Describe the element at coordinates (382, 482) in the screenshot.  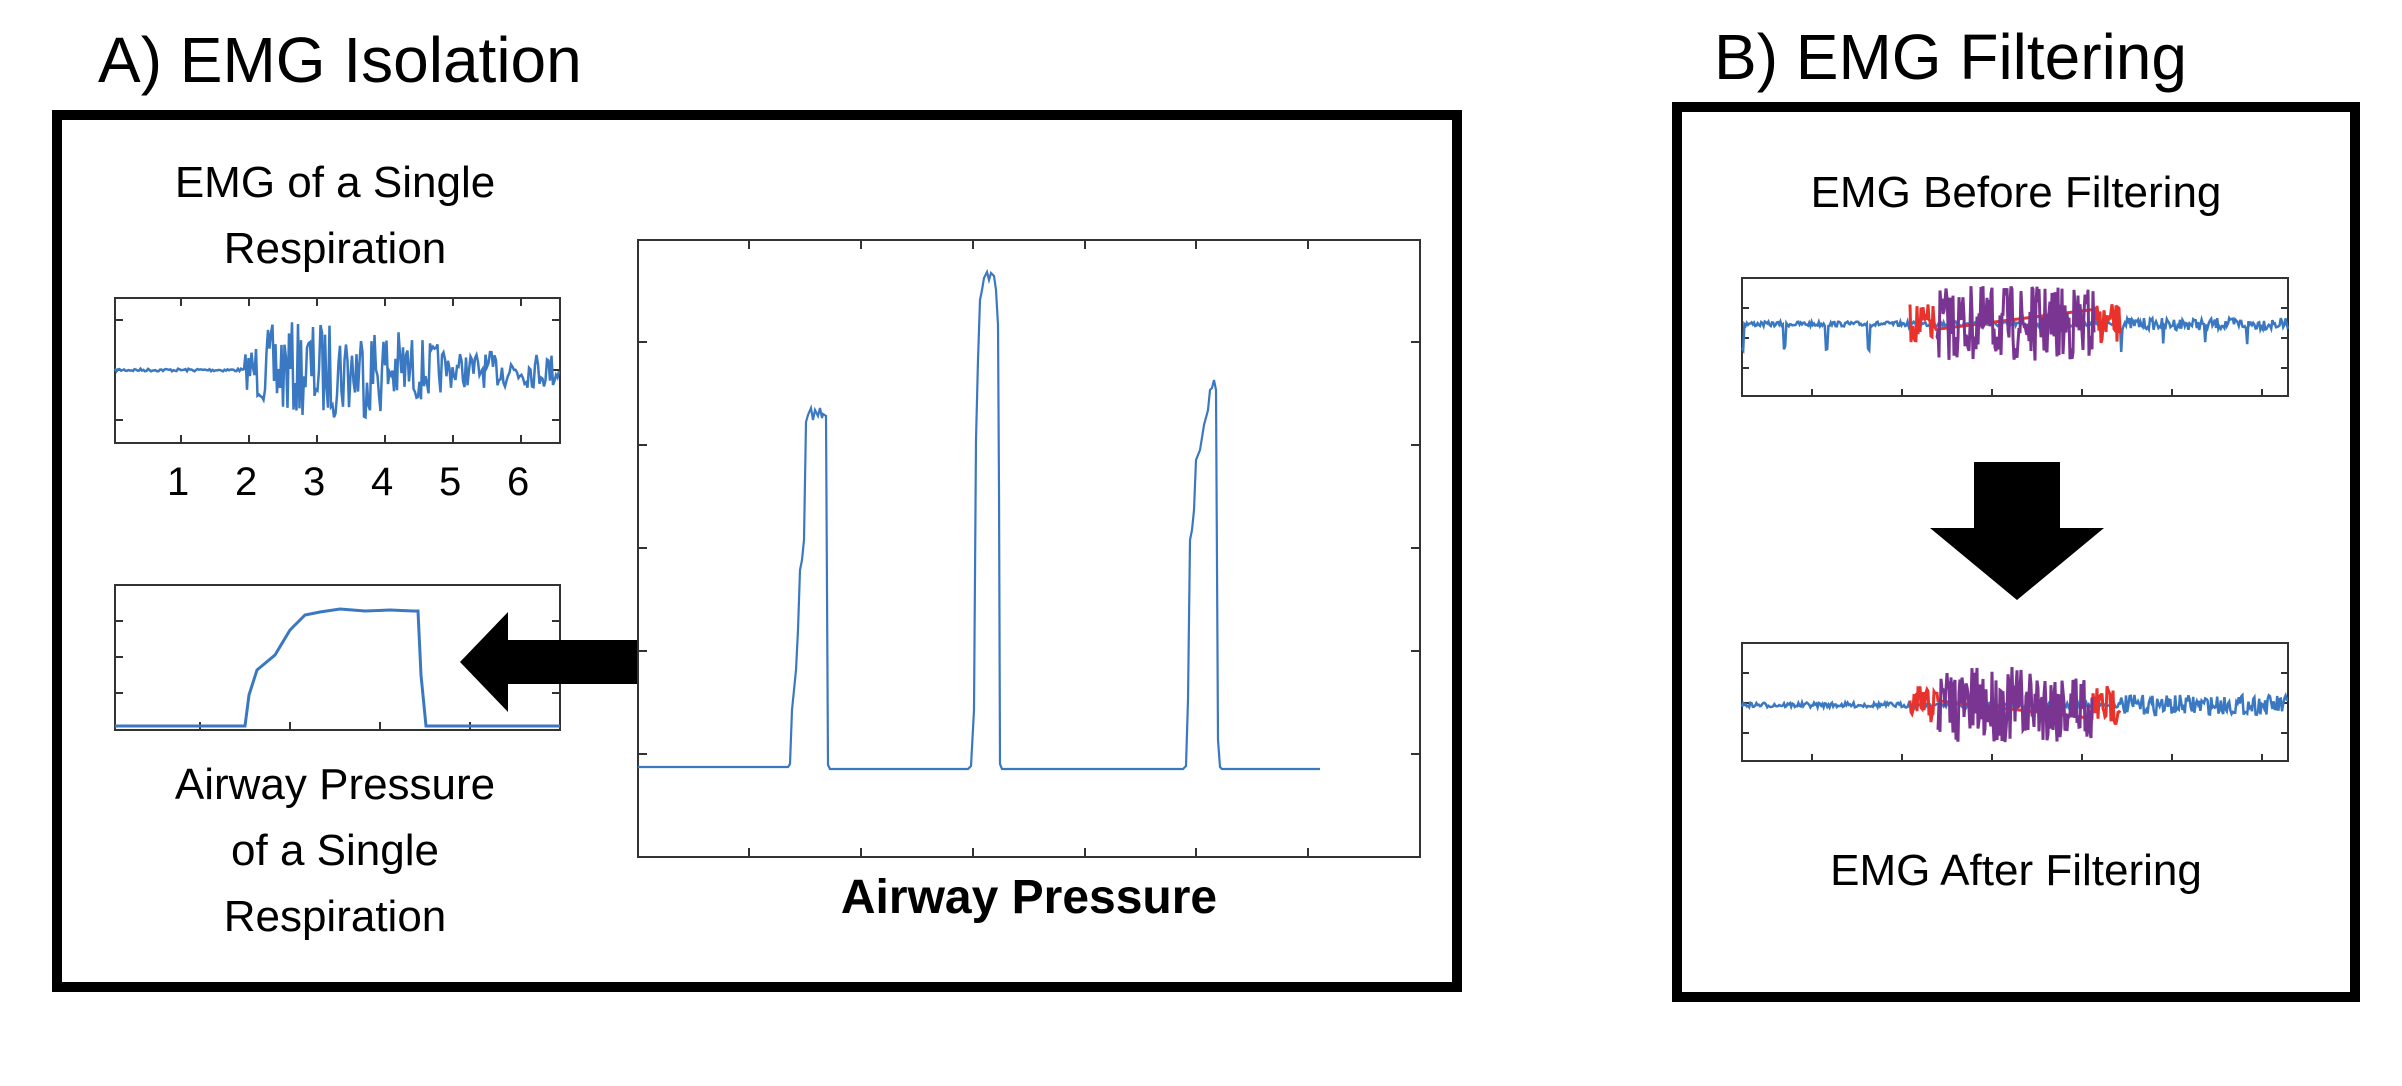
I see `x-tick-label: 4` at that location.